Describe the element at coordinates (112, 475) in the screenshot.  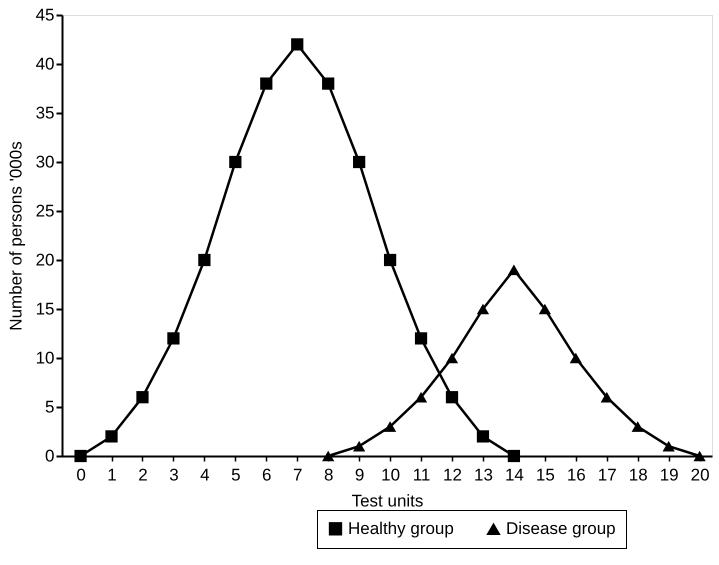
I see `x-tick-label: 1` at that location.